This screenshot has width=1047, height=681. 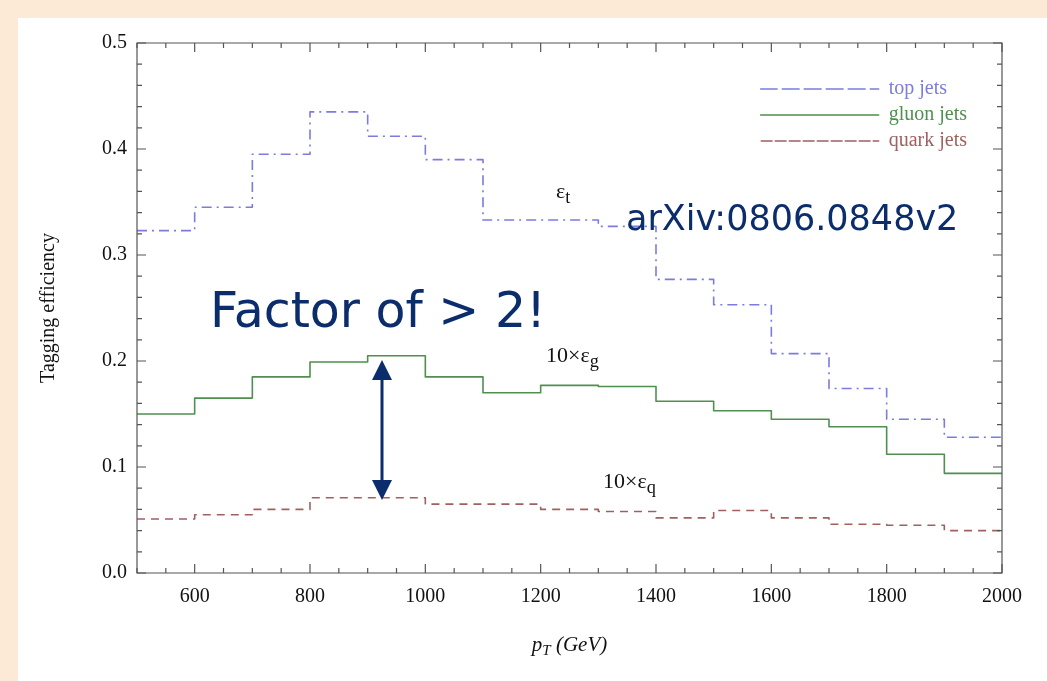 What do you see at coordinates (563, 193) in the screenshot?
I see `annotation: ε$_{t}$` at bounding box center [563, 193].